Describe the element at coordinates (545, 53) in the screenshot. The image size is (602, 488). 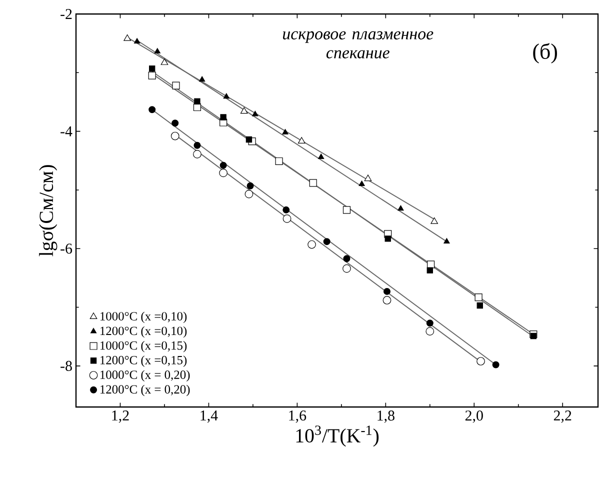
I see `annotation: (б)` at that location.